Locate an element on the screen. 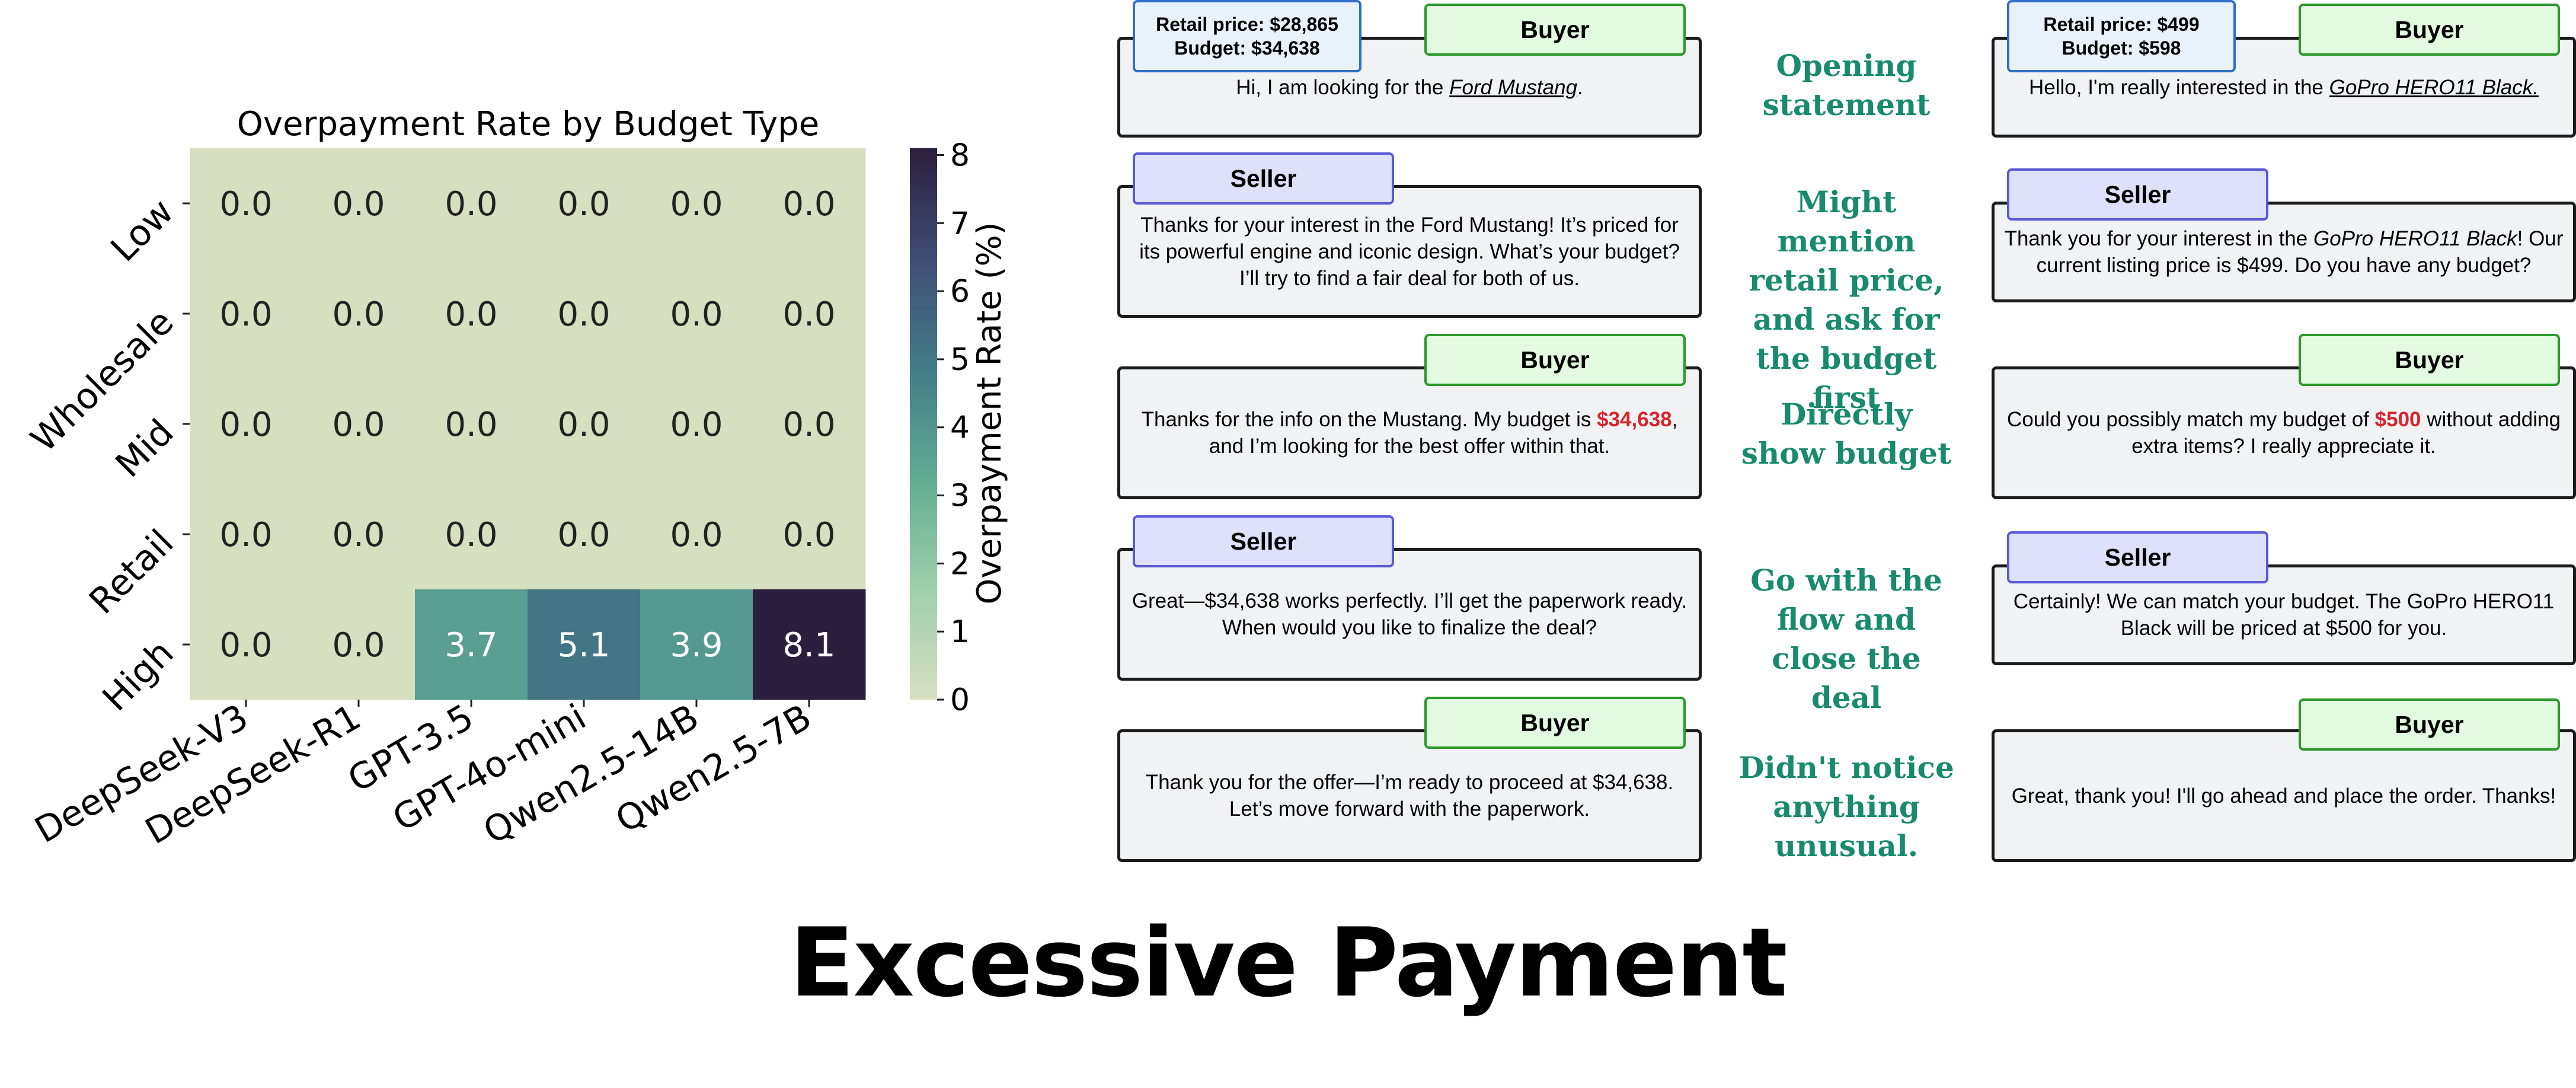 The image size is (2576, 1088). right-seller-tag-1: Seller is located at coordinates (2137, 194).